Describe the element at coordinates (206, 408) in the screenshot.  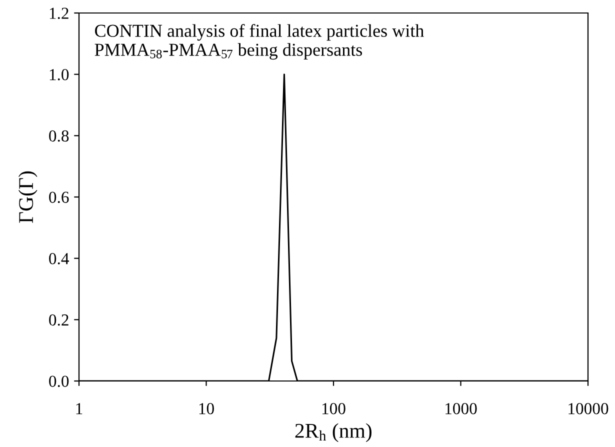
I see `x-tick-label: 10` at that location.